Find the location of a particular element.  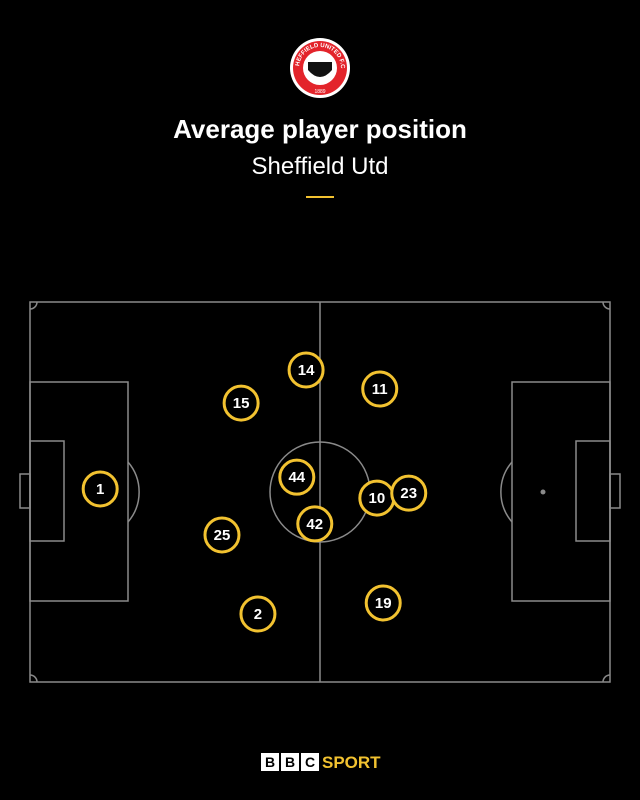

brand-letter: C is located at coordinates (310, 762).